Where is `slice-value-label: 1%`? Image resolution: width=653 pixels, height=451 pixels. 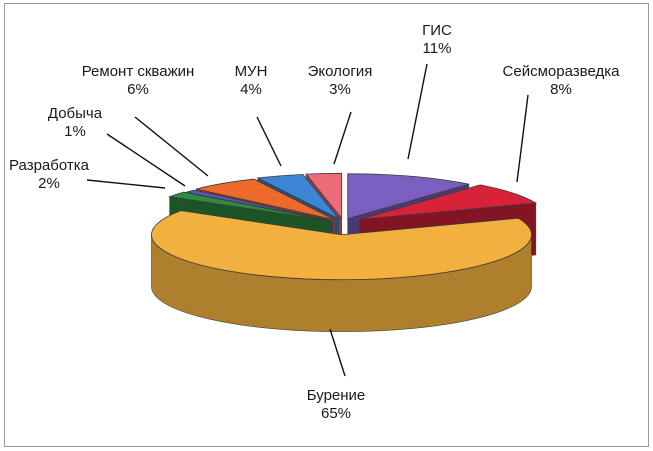
slice-value-label: 1% is located at coordinates (75, 131).